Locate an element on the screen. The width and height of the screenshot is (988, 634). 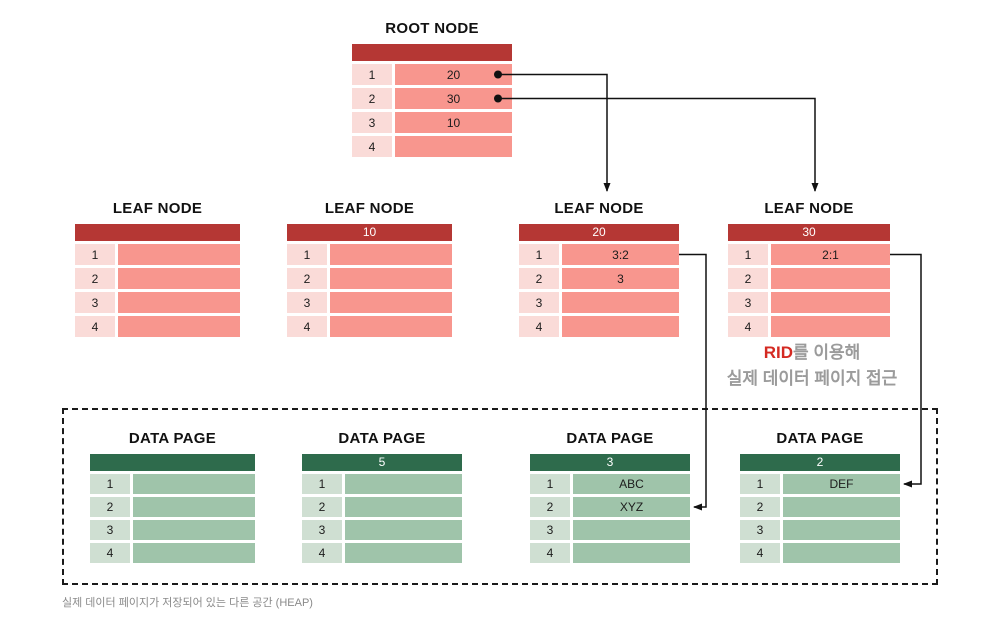
leaf-node-header: 30 is located at coordinates (809, 232).